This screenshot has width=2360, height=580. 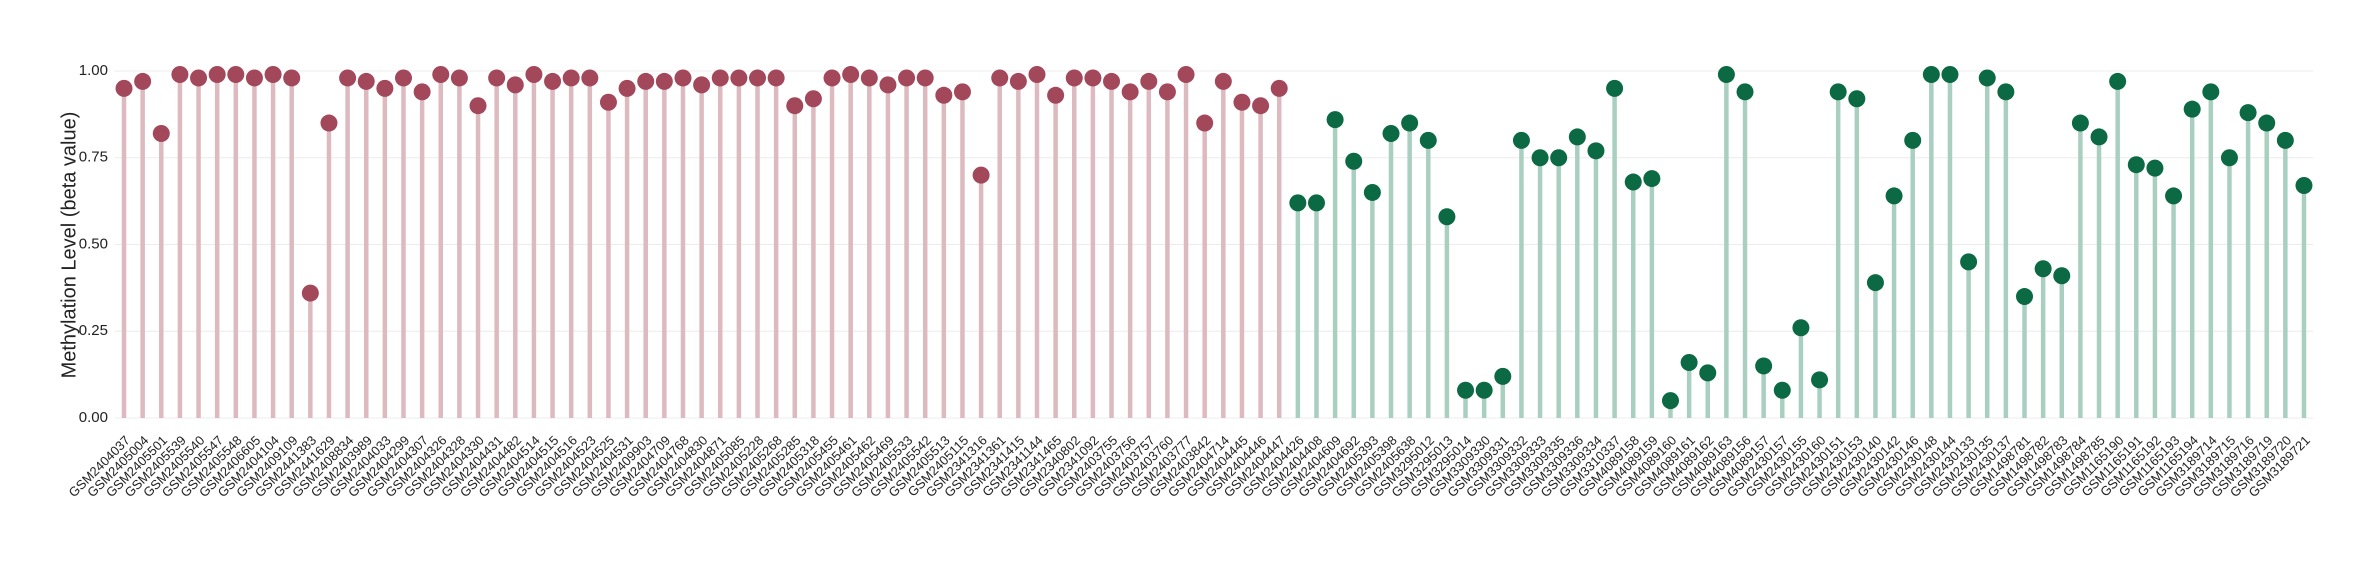 What do you see at coordinates (69, 245) in the screenshot?
I see `y-axis-label: Methylation Level (beta value)` at bounding box center [69, 245].